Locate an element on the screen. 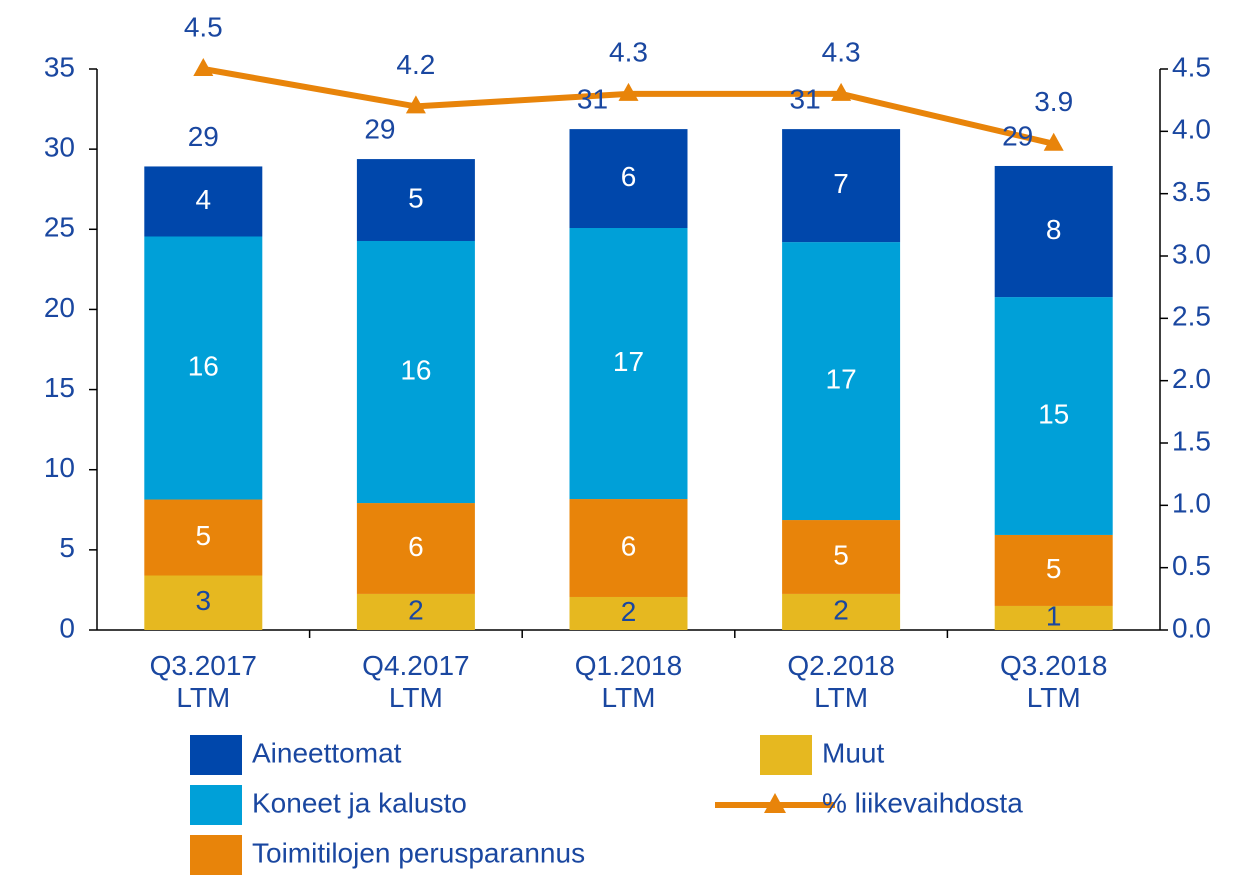  legend-label: Aineettomat is located at coordinates (327, 752).